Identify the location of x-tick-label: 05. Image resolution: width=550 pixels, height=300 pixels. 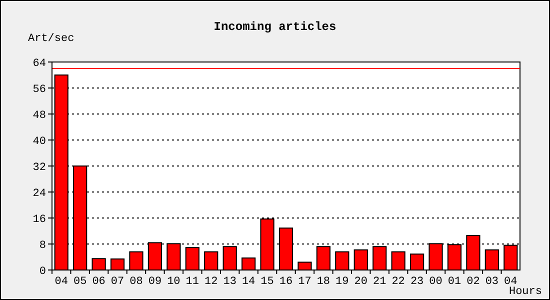
(80, 282).